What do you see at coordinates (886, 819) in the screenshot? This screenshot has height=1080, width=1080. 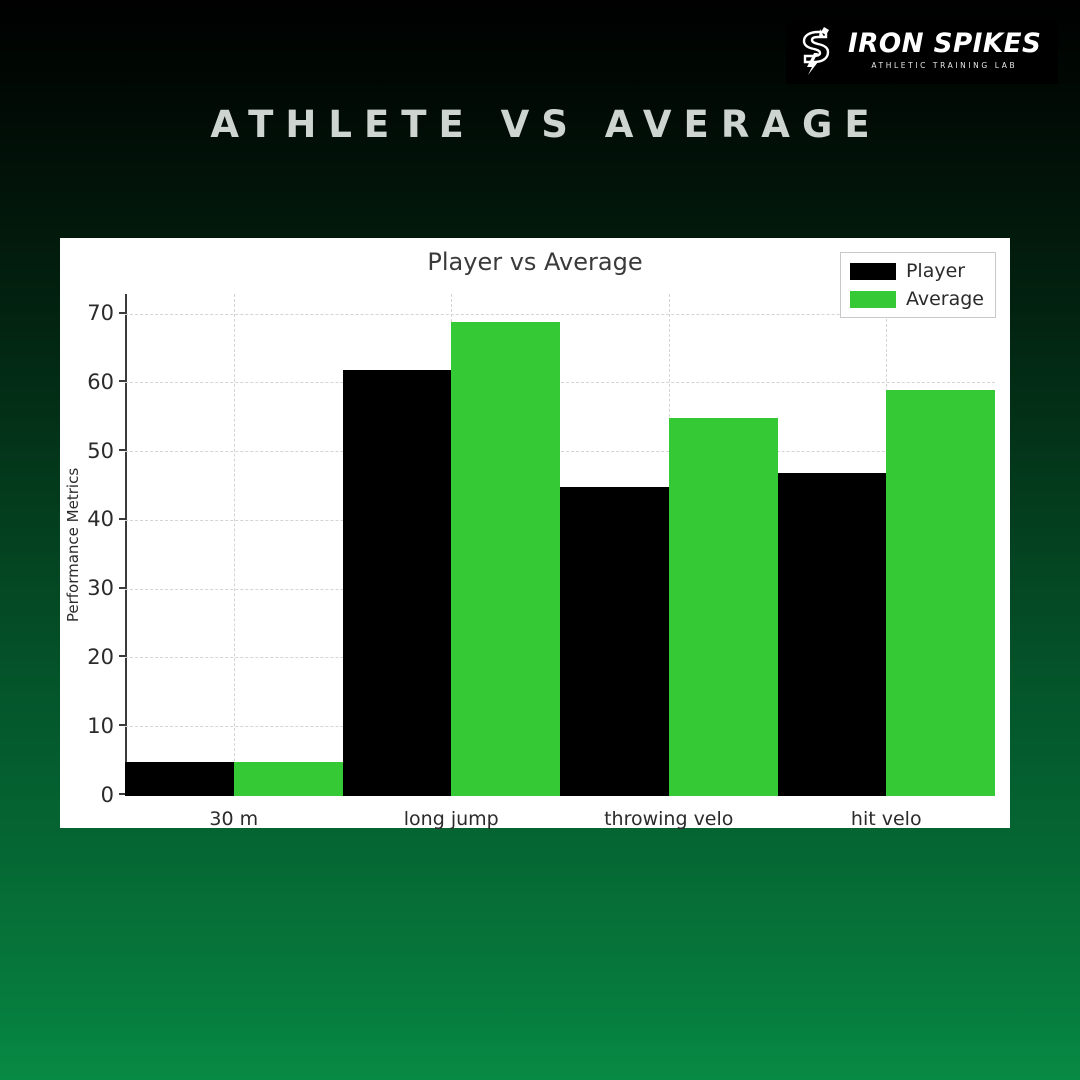 I see `x-tick-label: hit velo` at bounding box center [886, 819].